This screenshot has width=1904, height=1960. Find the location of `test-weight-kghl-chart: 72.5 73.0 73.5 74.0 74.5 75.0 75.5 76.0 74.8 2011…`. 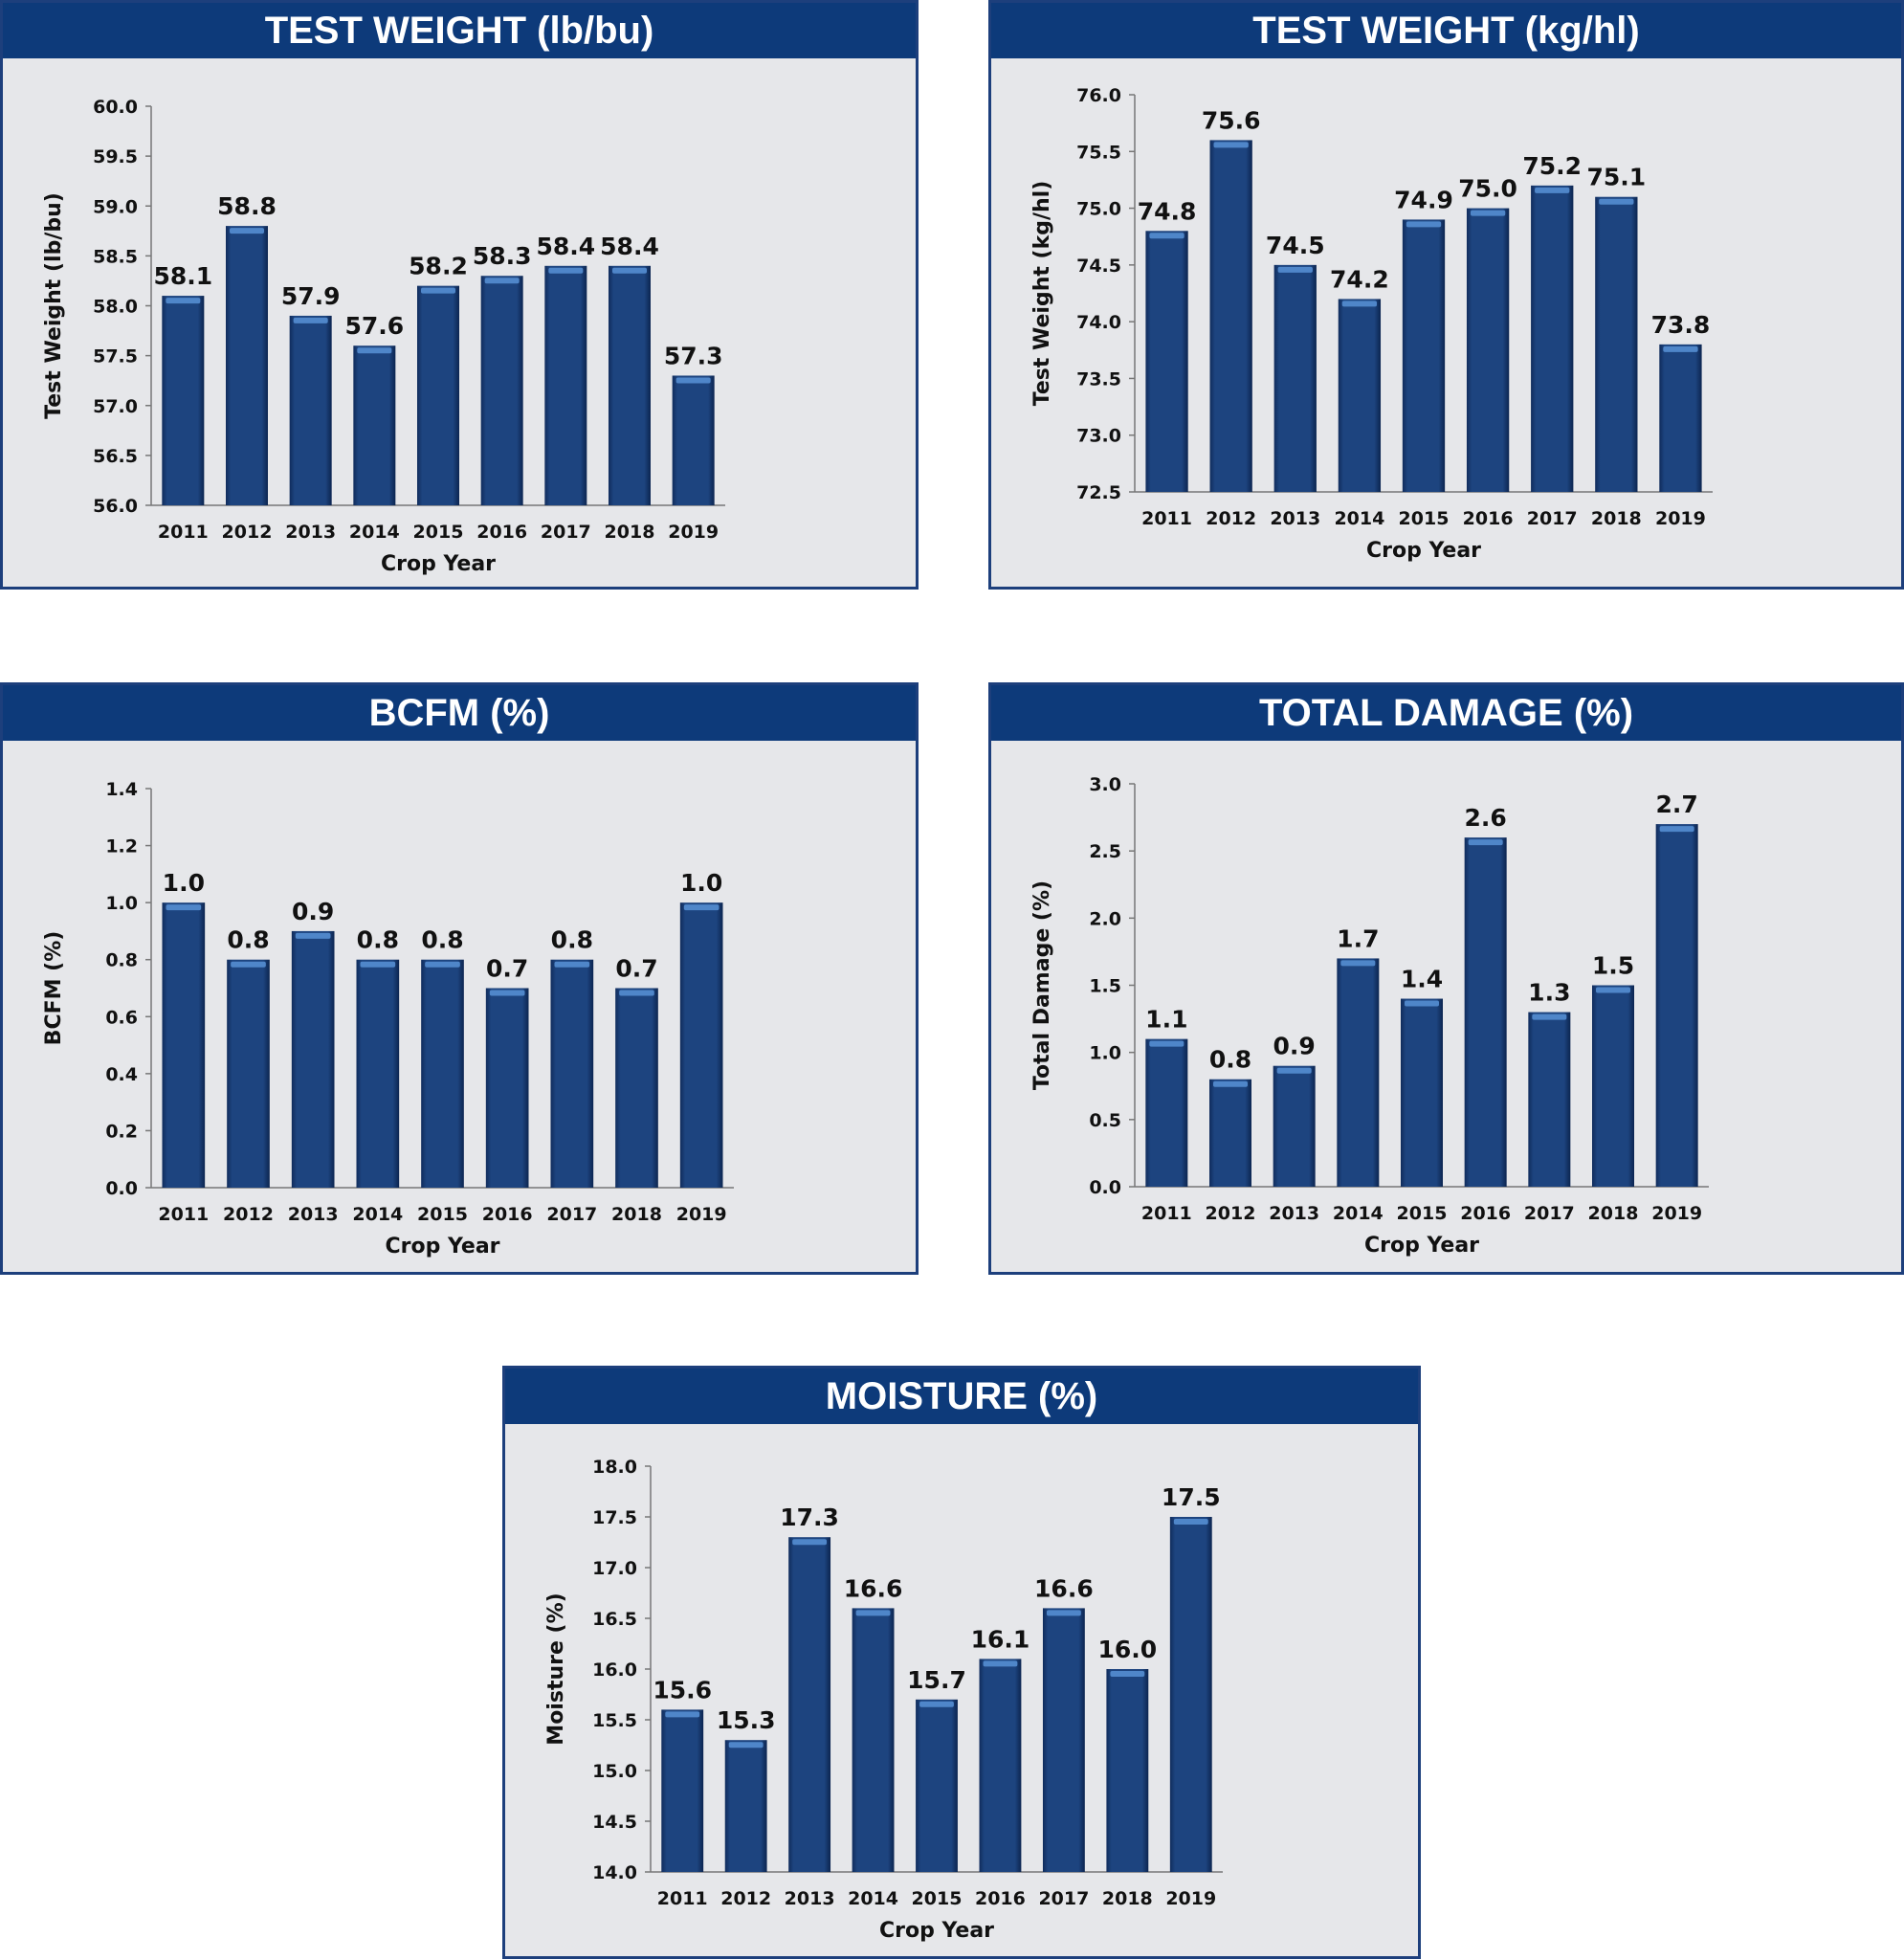

test-weight-kghl-chart: 72.5 73.0 73.5 74.0 74.5 75.0 75.5 76.0 74.8 2011… is located at coordinates (1371, 324).